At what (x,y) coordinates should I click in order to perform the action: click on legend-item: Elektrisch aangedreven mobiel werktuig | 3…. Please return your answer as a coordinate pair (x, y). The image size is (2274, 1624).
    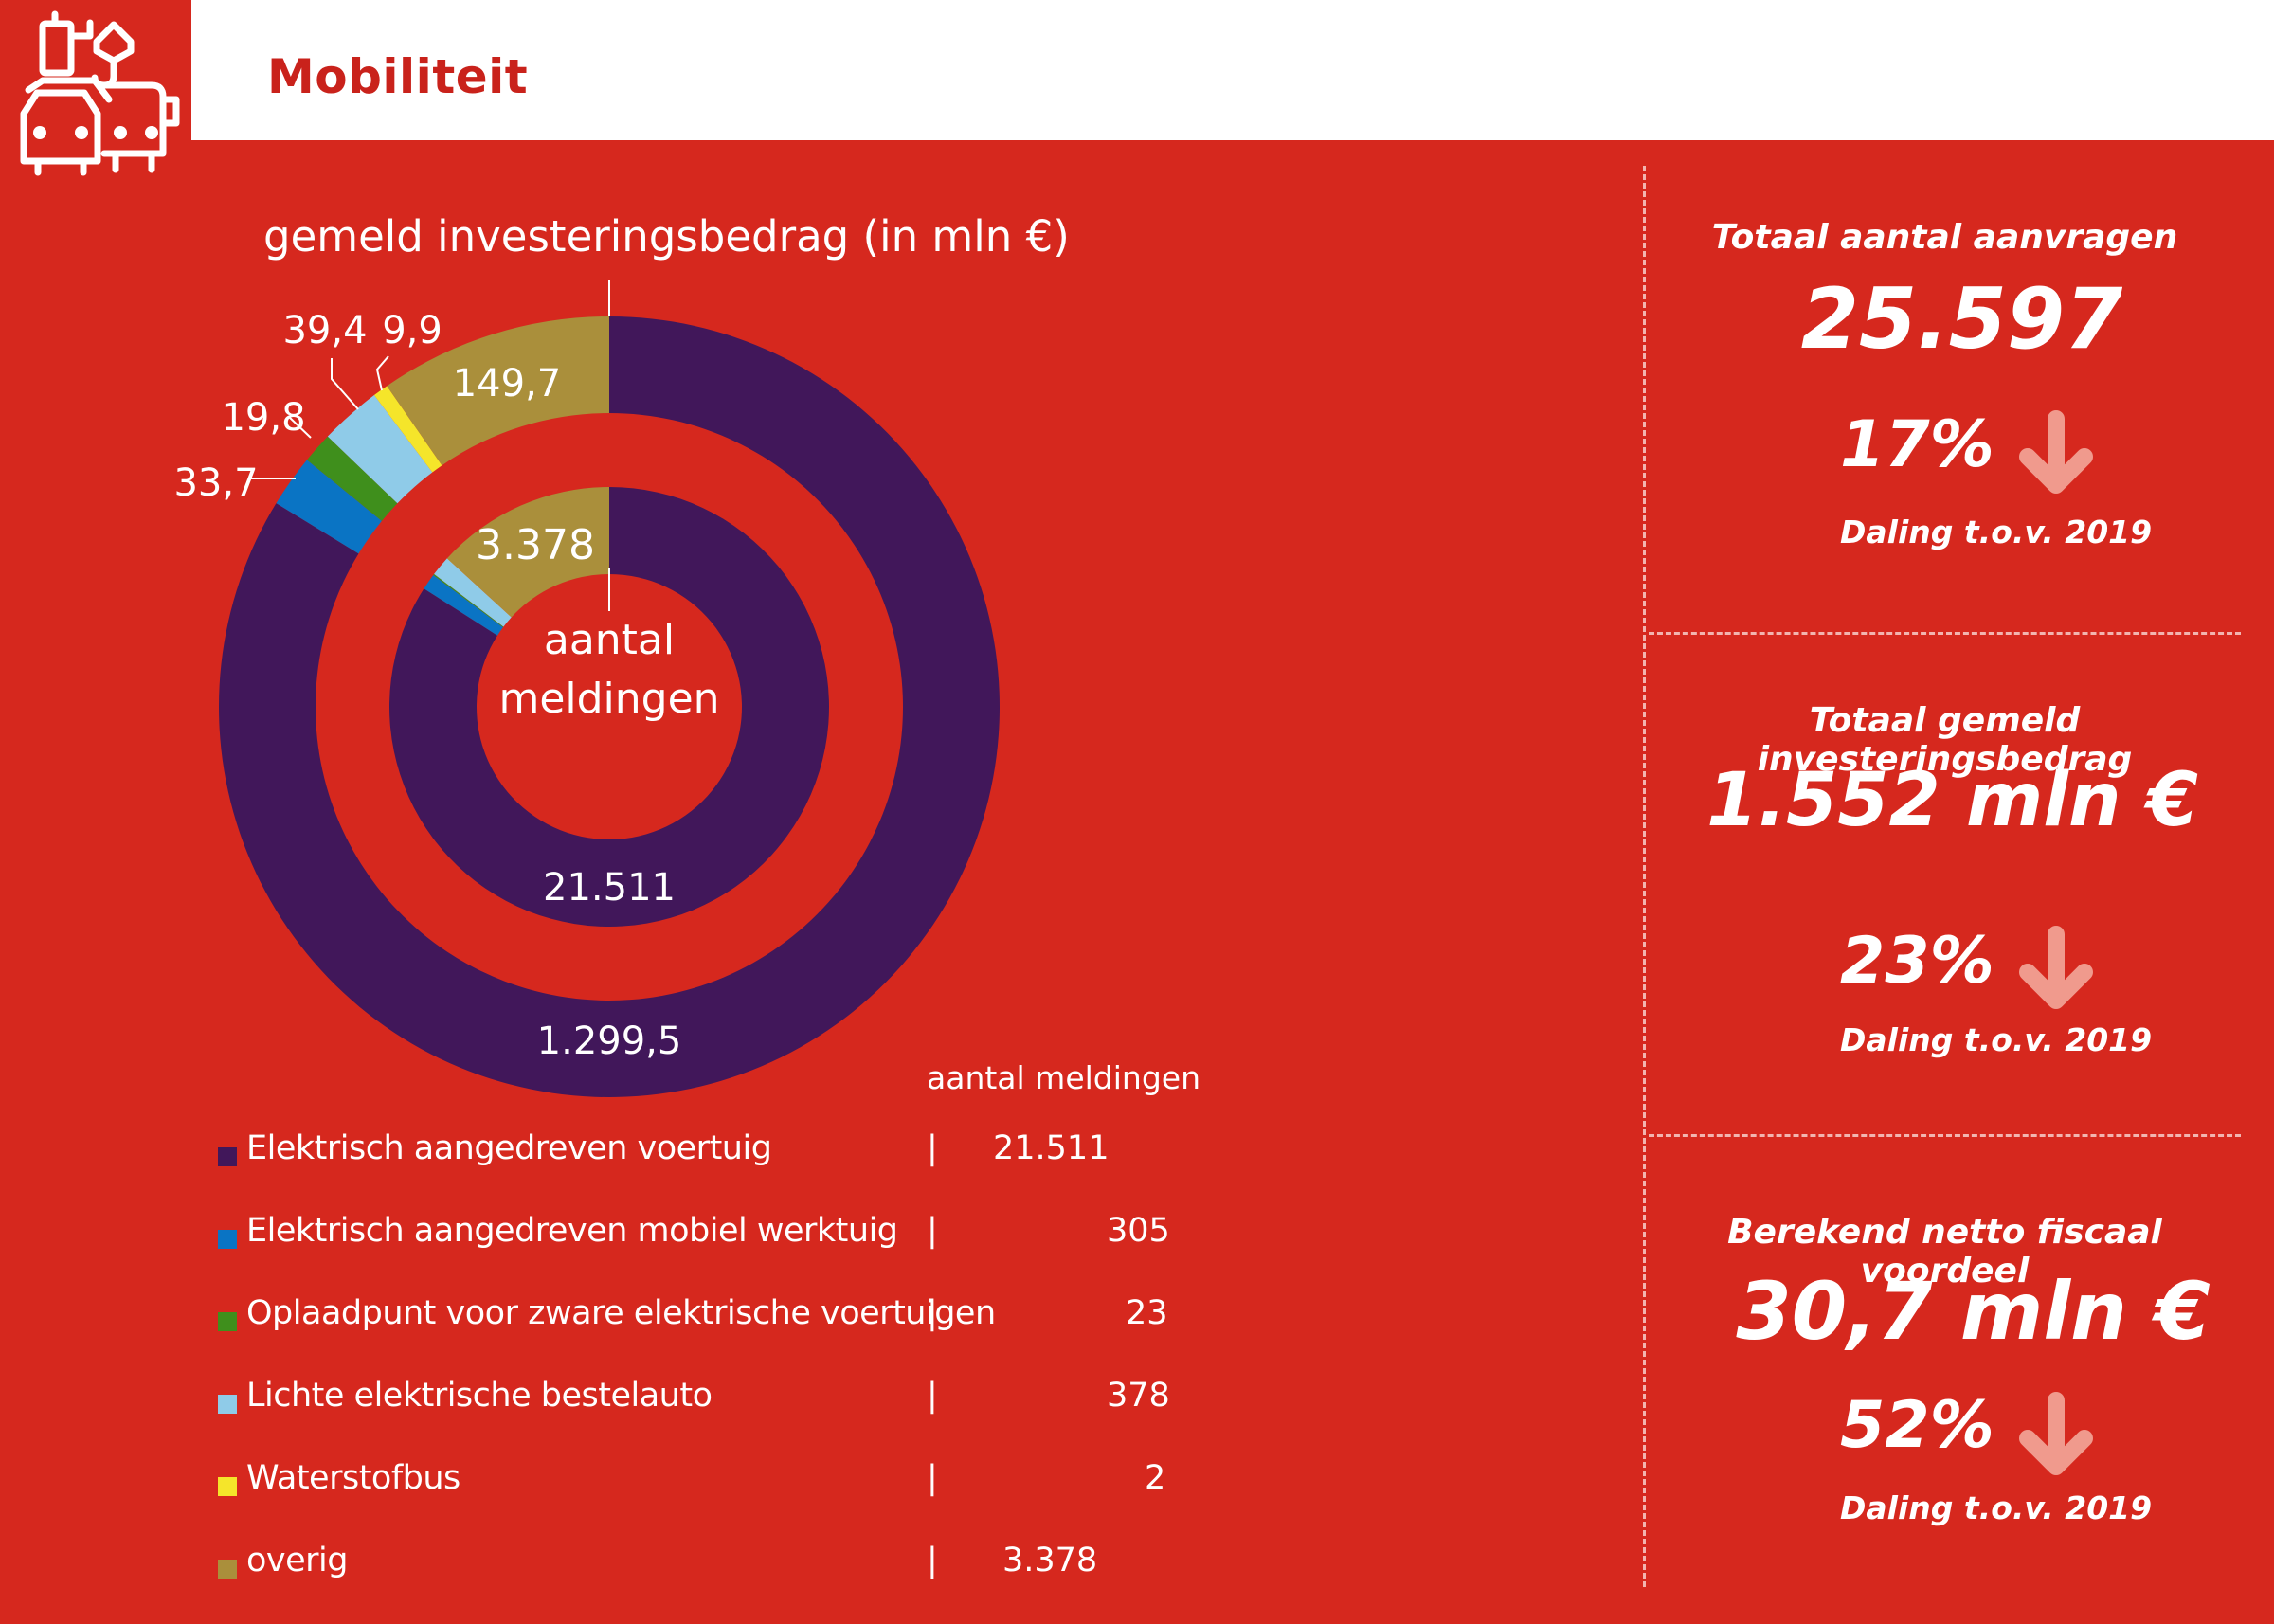
    Looking at the image, I should click on (694, 1253).